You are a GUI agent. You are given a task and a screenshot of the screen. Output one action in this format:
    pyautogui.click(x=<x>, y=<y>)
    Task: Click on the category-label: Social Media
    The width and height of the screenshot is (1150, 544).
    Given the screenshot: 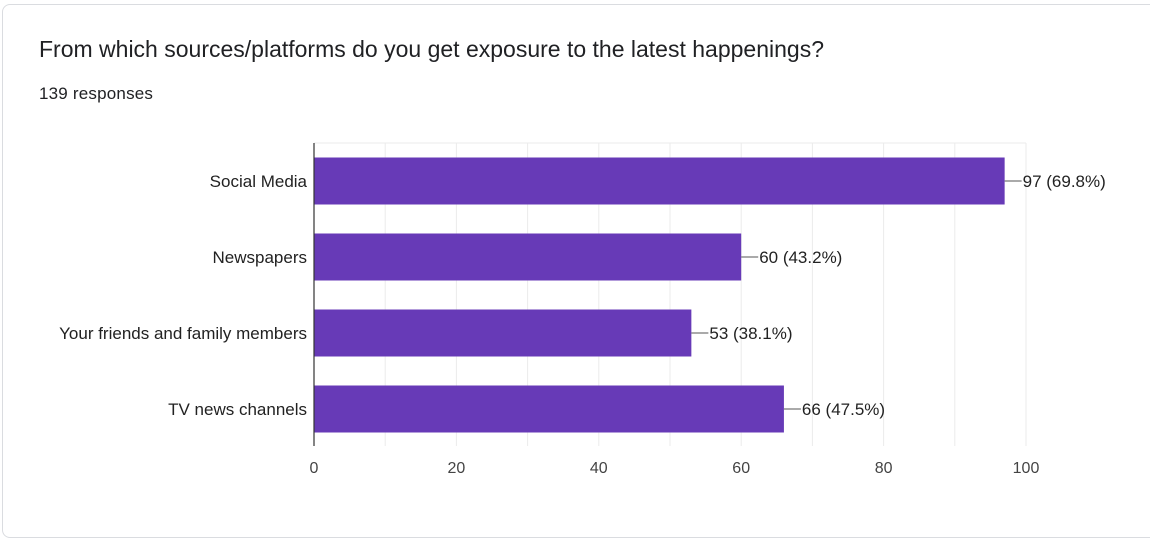 What is the action you would take?
    pyautogui.click(x=259, y=181)
    